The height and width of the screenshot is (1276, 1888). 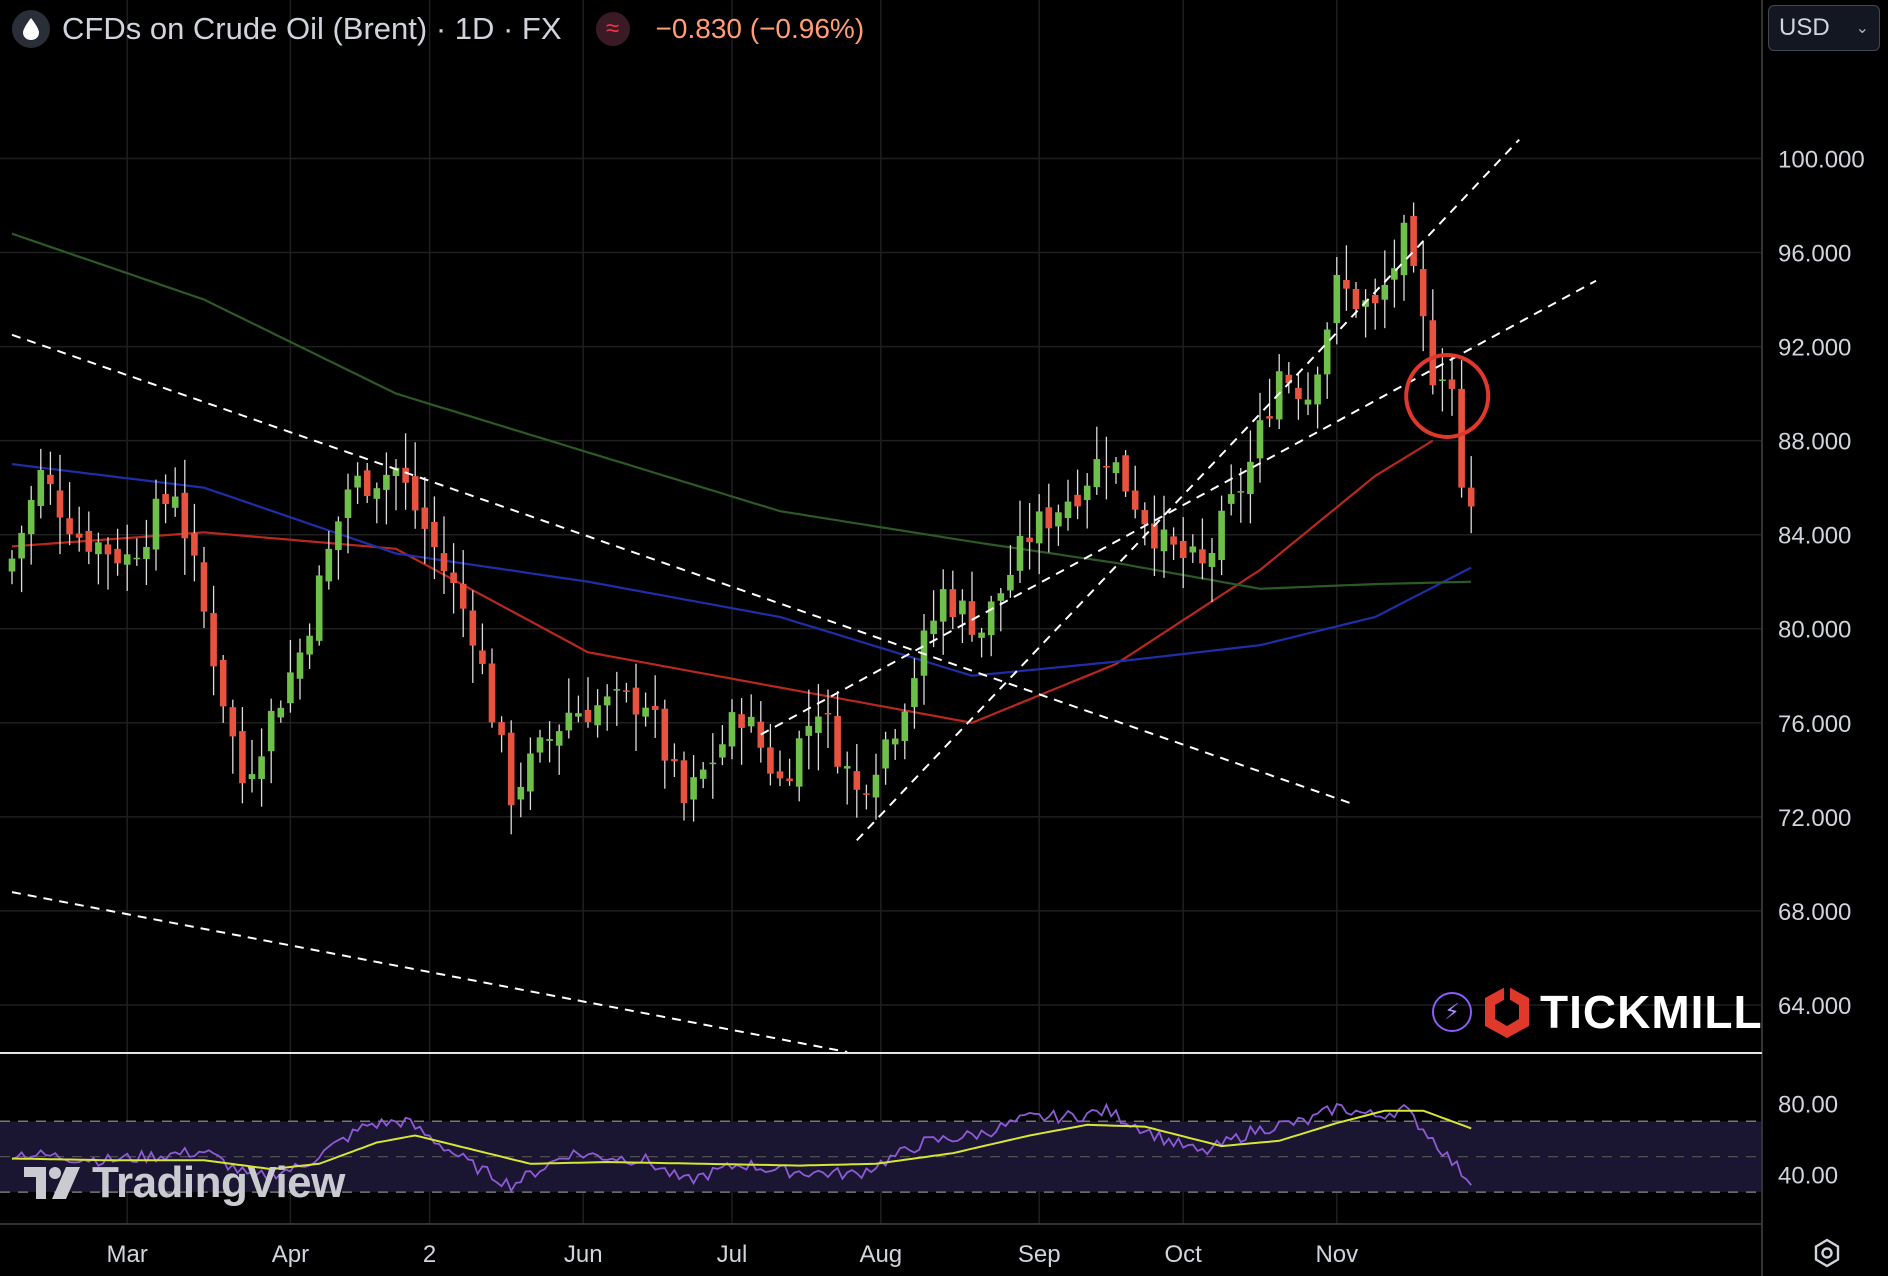 I want to click on tradingview-logo: TradingView, so click(x=183, y=1183).